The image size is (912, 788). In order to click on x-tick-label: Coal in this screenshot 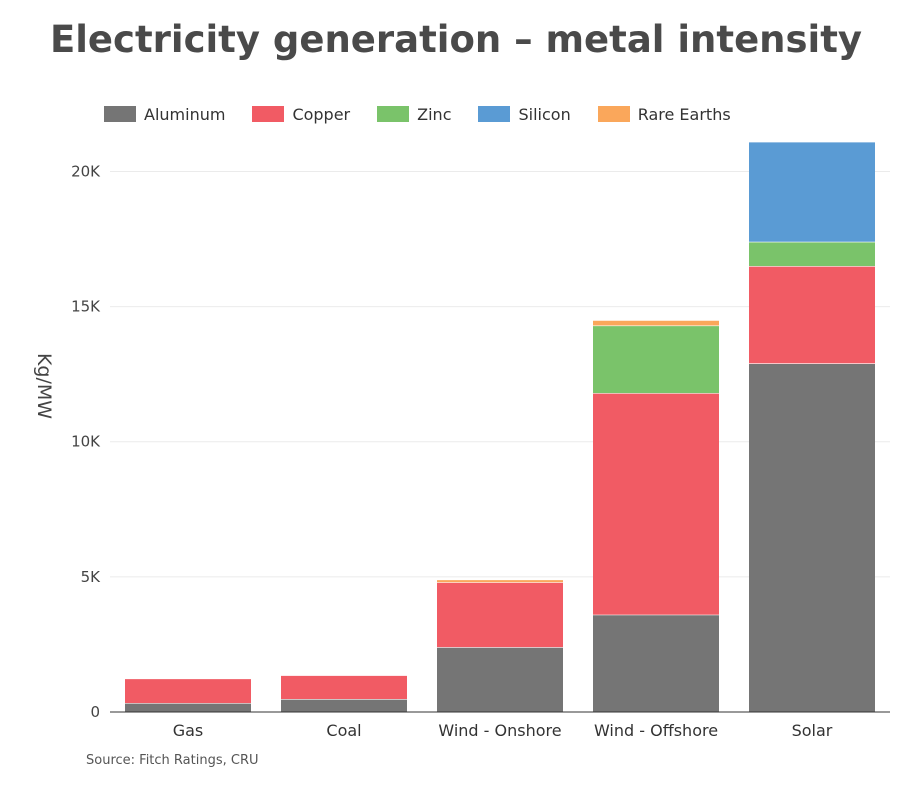, I will do `click(343, 730)`.